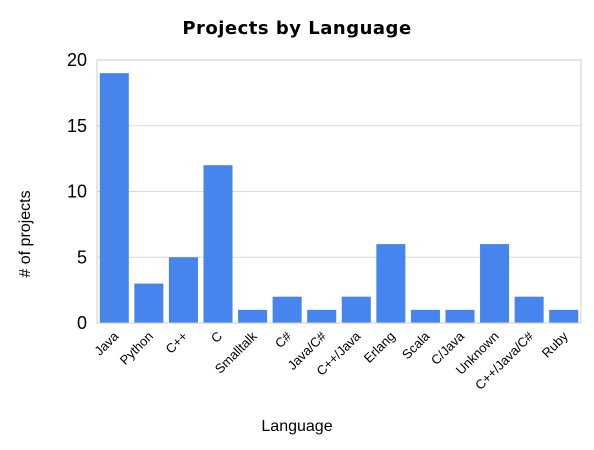  I want to click on x-tick-label: Java, so click(106, 343).